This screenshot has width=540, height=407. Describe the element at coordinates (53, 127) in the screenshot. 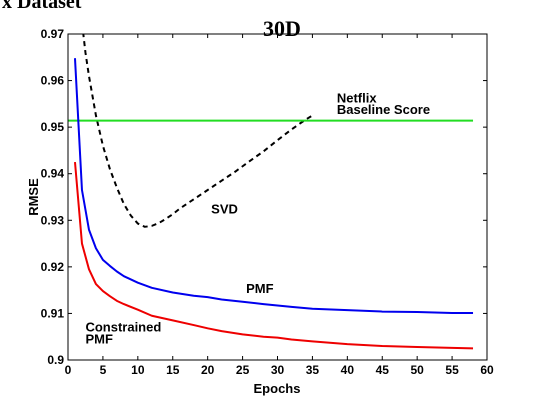

I see `y-tick-label: 0.95` at that location.